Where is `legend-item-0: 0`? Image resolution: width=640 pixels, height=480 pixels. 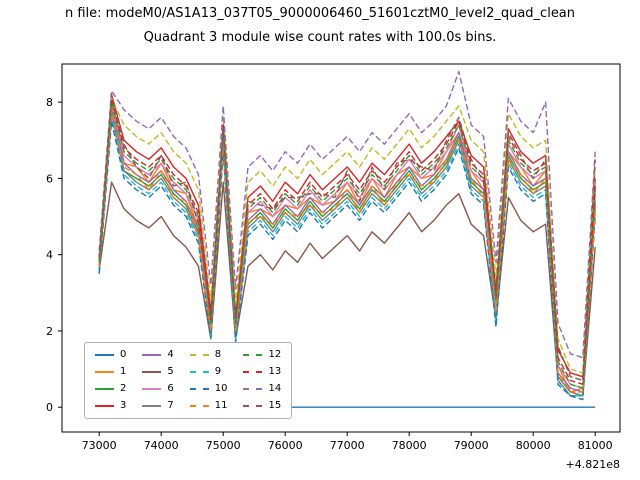 legend-item-0: 0 is located at coordinates (110, 355).